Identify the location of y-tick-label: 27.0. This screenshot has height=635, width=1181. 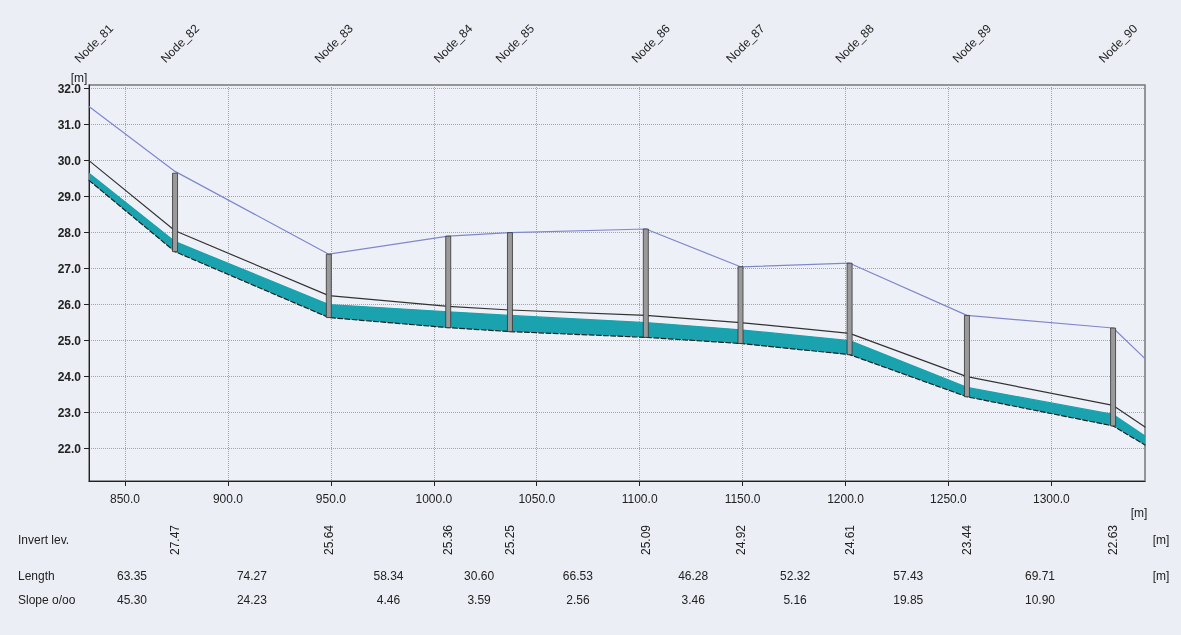
(69, 268).